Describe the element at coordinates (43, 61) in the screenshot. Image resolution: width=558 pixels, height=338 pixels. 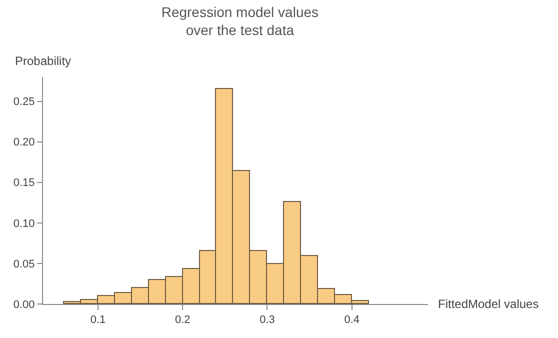
I see `y-axis-title: Probability` at that location.